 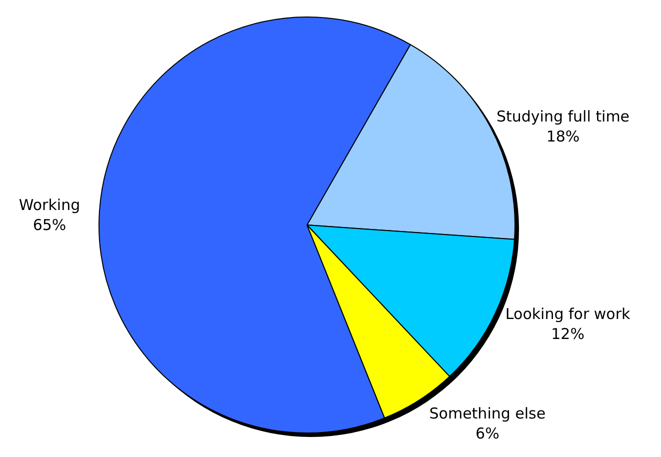 I want to click on slice-label: Looking for work, so click(x=568, y=314).